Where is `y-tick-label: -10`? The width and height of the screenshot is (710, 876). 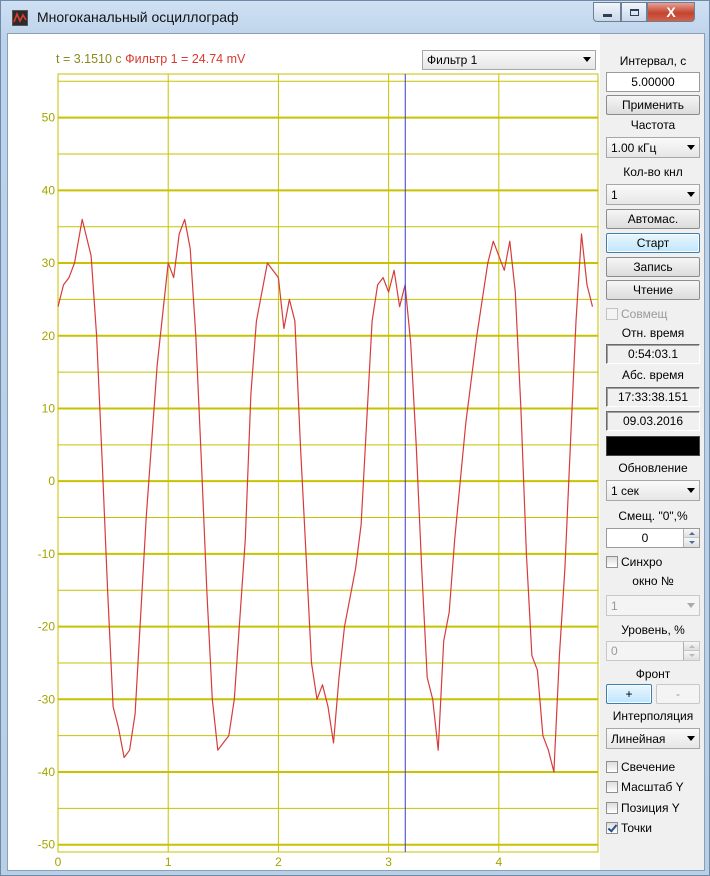 y-tick-label: -10 is located at coordinates (47, 554).